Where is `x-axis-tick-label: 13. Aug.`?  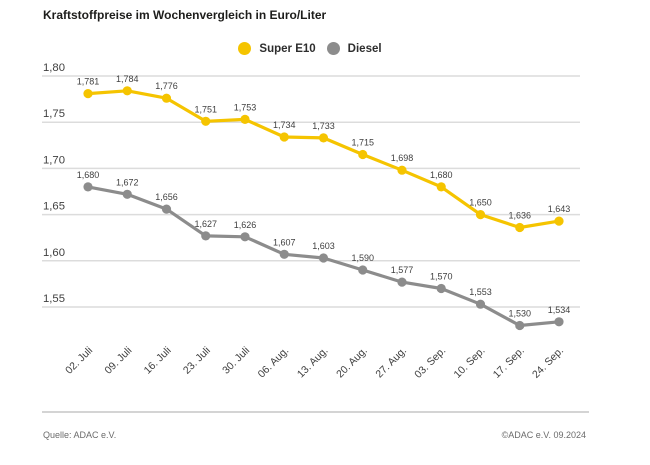
x-axis-tick-label: 13. Aug. is located at coordinates (313, 363).